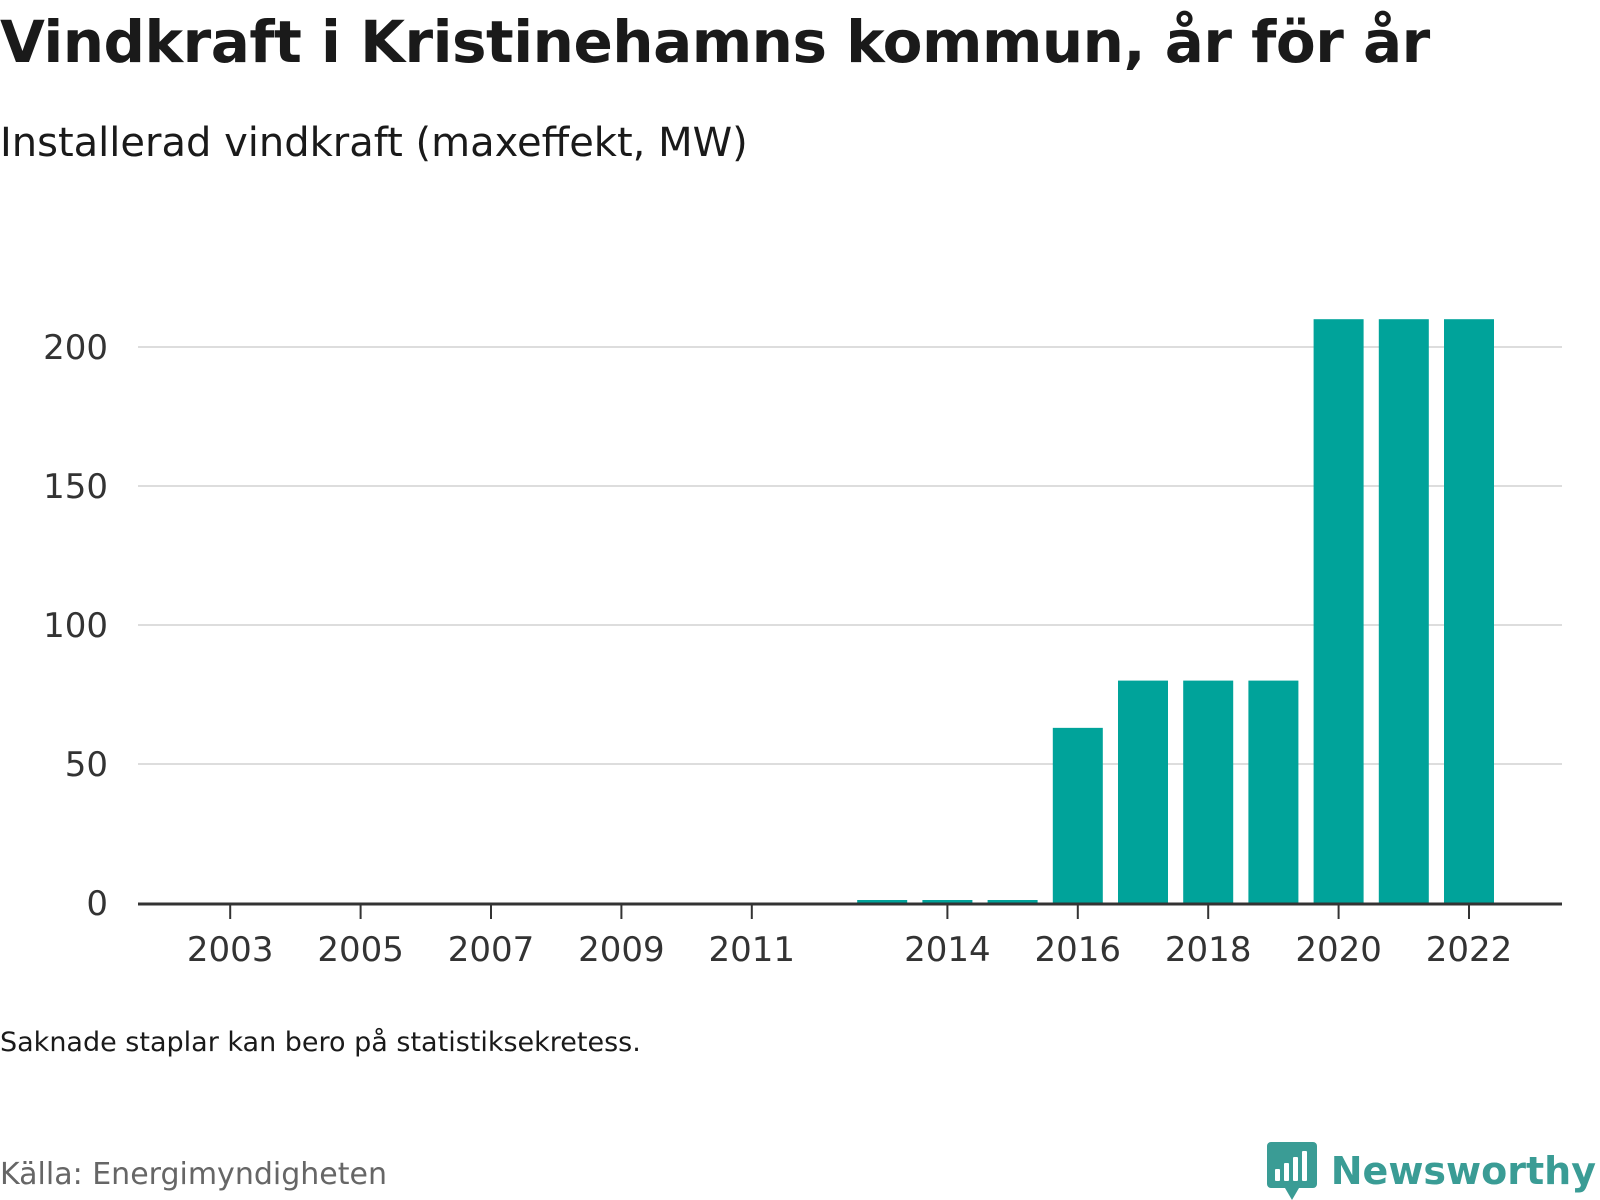 Image resolution: width=1600 pixels, height=1200 pixels. What do you see at coordinates (1291, 1171) in the screenshot?
I see `newsworthy-logo-icon` at bounding box center [1291, 1171].